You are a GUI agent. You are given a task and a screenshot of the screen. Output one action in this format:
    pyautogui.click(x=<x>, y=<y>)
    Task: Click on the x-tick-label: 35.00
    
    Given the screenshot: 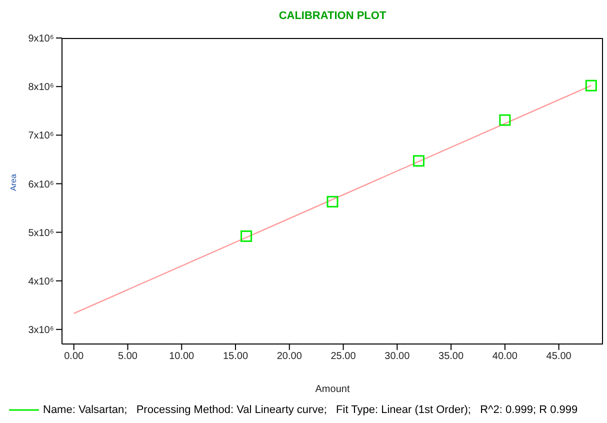 What is the action you would take?
    pyautogui.click(x=451, y=356)
    